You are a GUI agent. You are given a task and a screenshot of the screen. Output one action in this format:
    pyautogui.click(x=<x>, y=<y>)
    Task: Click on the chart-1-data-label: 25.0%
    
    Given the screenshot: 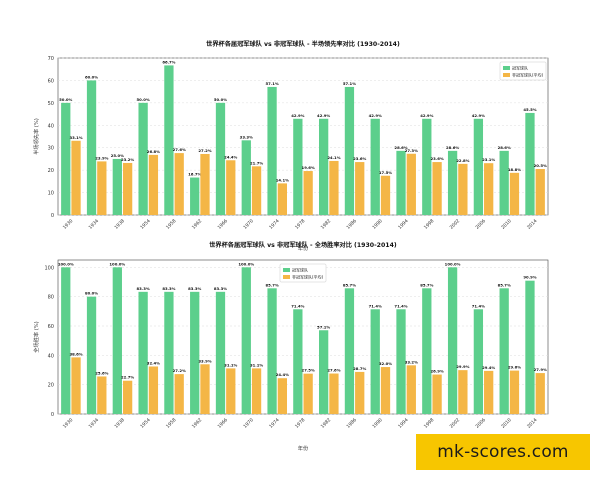 What is the action you would take?
    pyautogui.click(x=117, y=155)
    